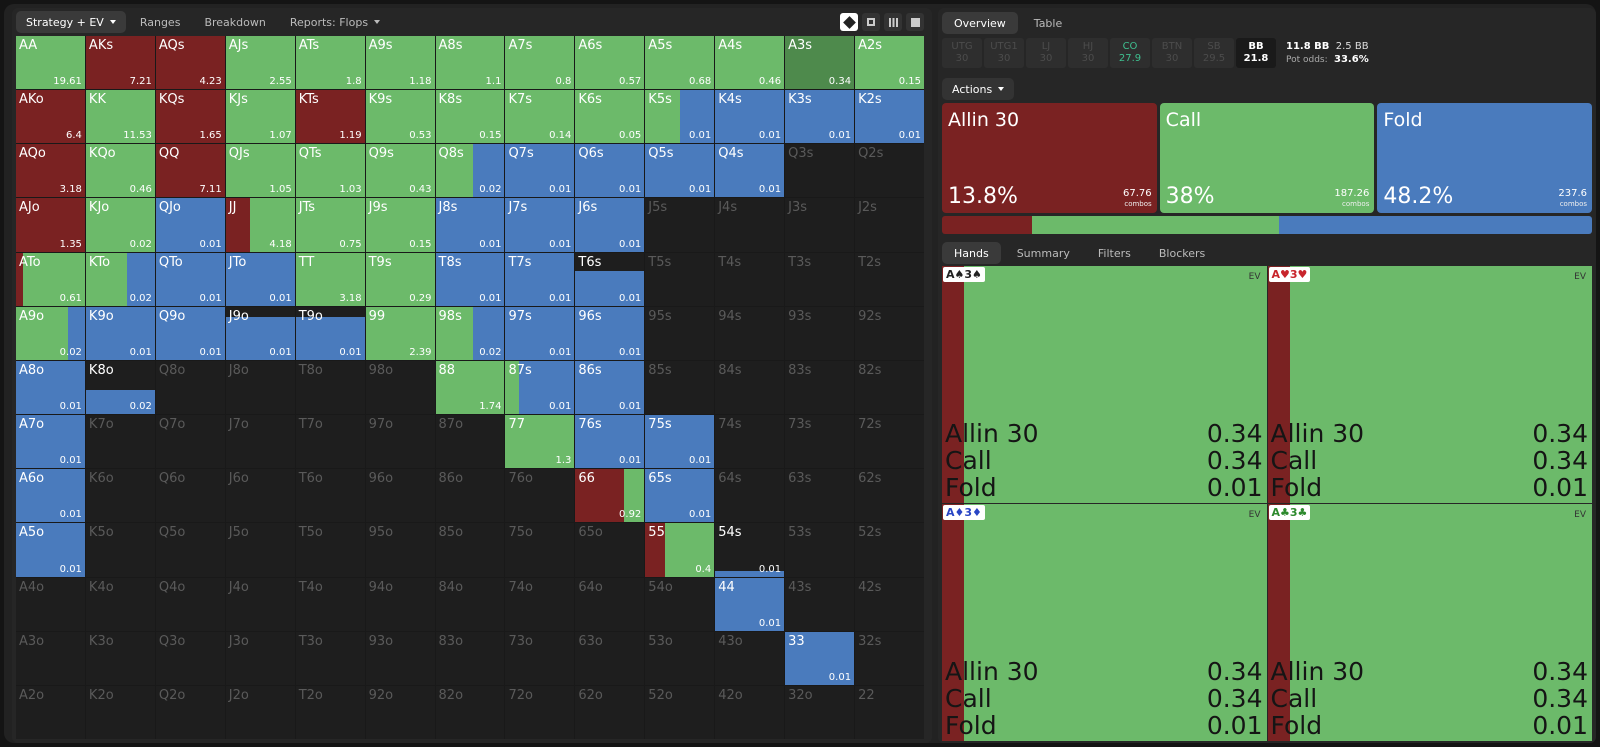 The width and height of the screenshot is (1600, 747). Describe the element at coordinates (750, 63) in the screenshot. I see `hand-cell-A4s: A4s 0.46` at that location.